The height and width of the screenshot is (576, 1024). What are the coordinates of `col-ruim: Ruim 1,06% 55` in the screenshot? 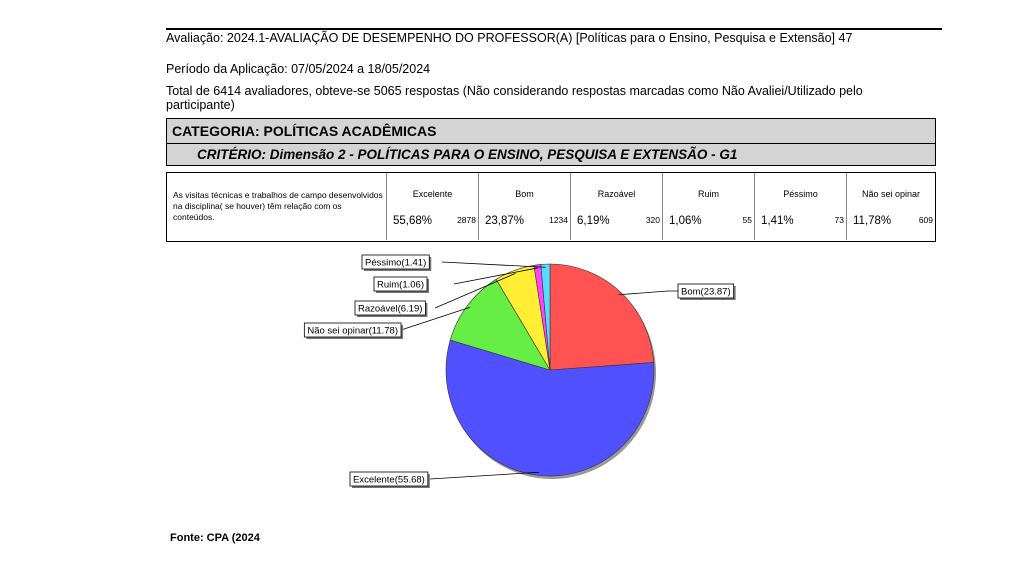 It's located at (708, 206).